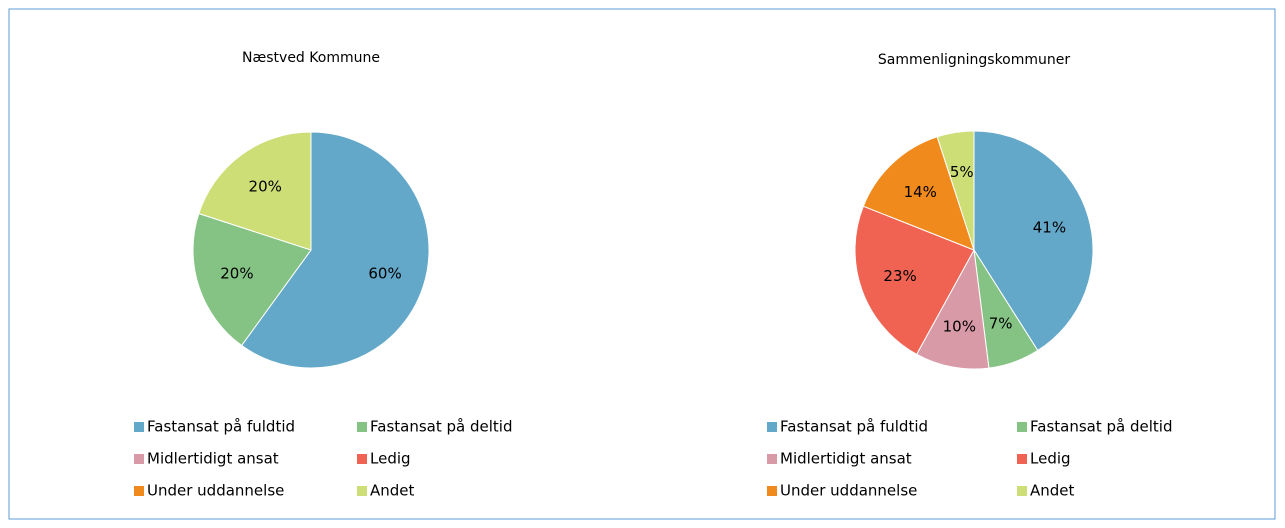 The image size is (1285, 528). I want to click on data-label: 5%, so click(962, 172).